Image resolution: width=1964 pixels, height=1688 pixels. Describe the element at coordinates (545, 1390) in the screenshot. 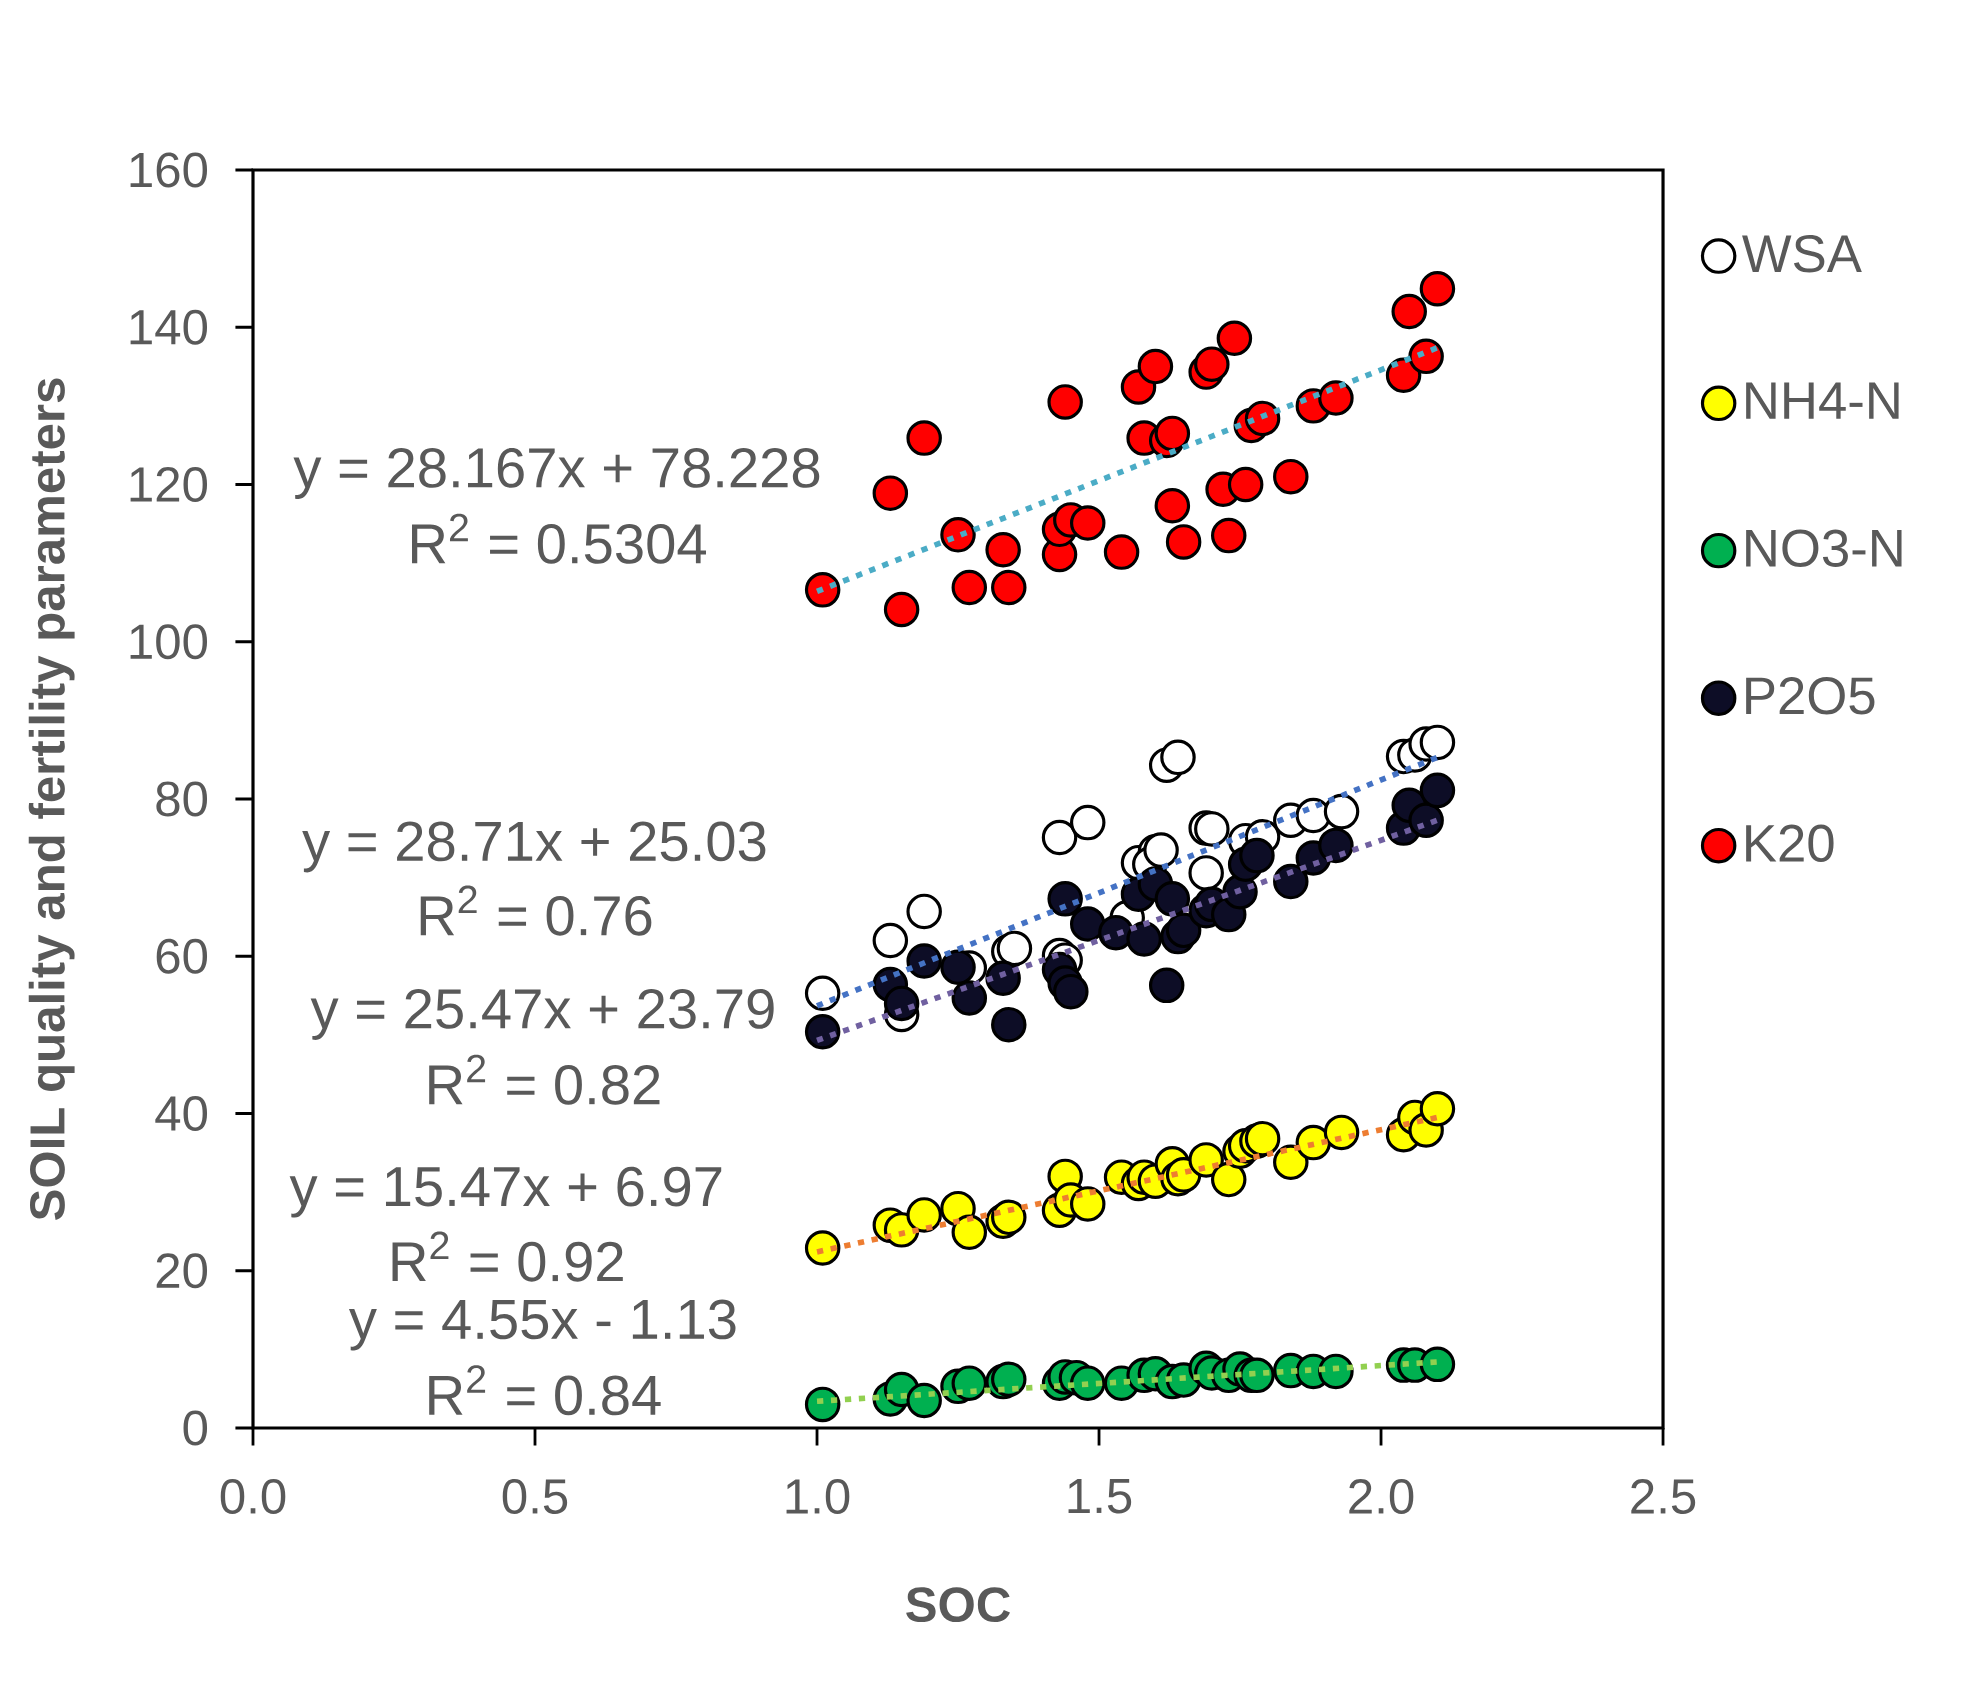

I see `annotation: R$^{2}$ = 0.84` at that location.